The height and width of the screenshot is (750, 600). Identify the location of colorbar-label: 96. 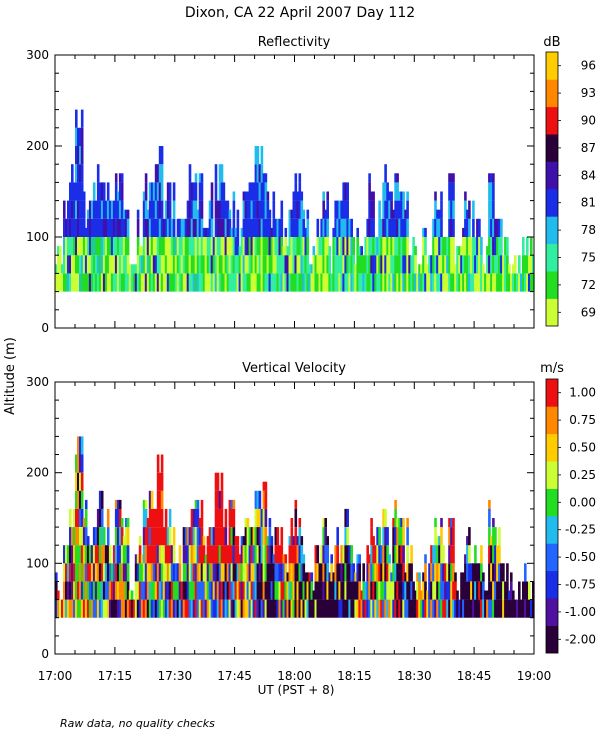
(588, 66).